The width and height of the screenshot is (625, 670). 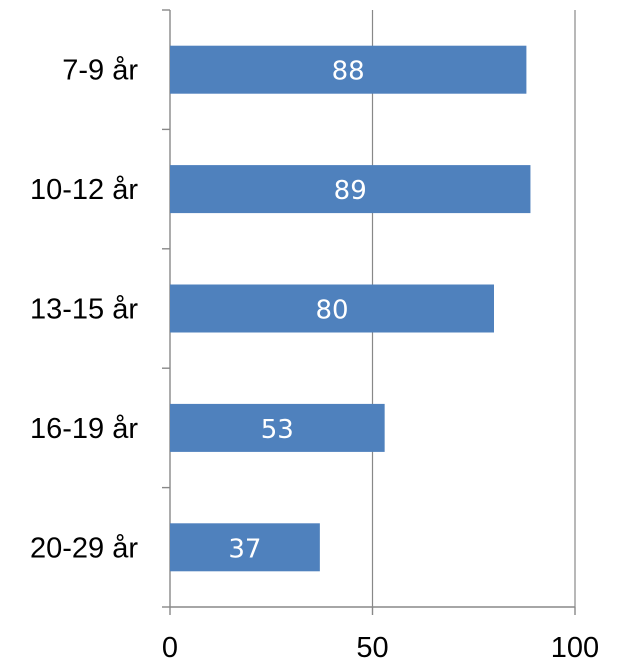 I want to click on category-label: 20-29 år, so click(x=84, y=548).